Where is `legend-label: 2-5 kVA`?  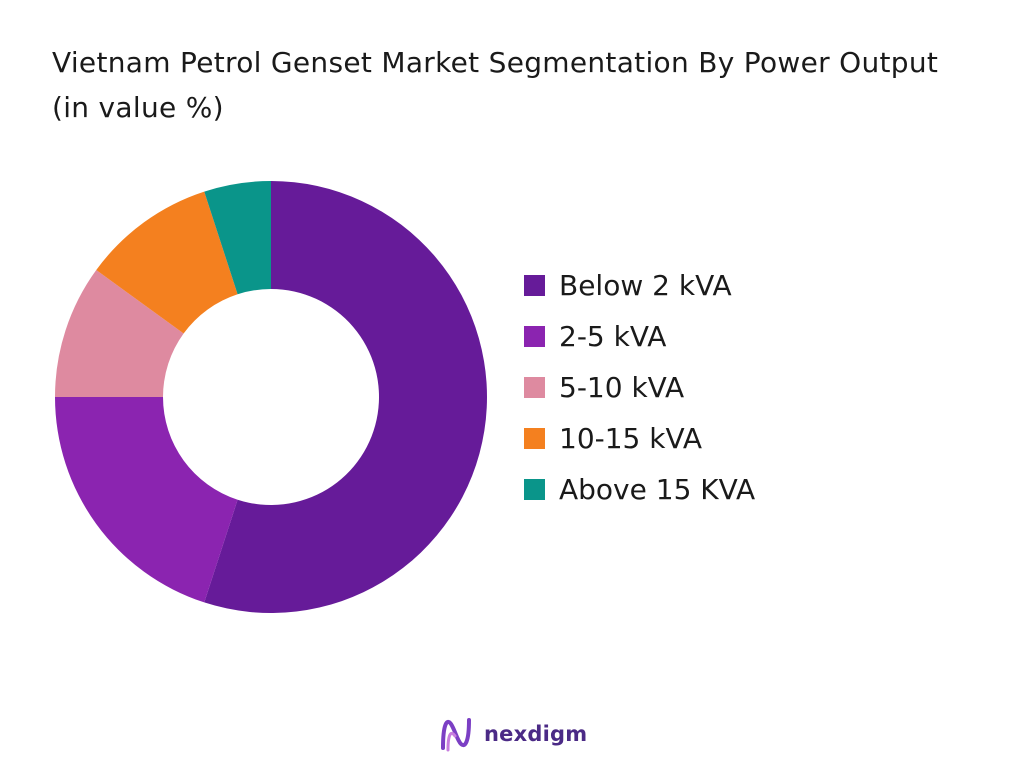 legend-label: 2-5 kVA is located at coordinates (613, 336).